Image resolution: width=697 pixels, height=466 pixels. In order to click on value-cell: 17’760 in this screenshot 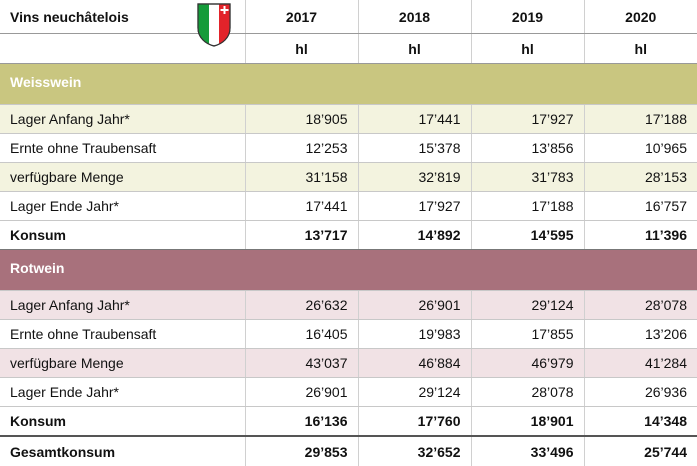, I will do `click(414, 421)`.